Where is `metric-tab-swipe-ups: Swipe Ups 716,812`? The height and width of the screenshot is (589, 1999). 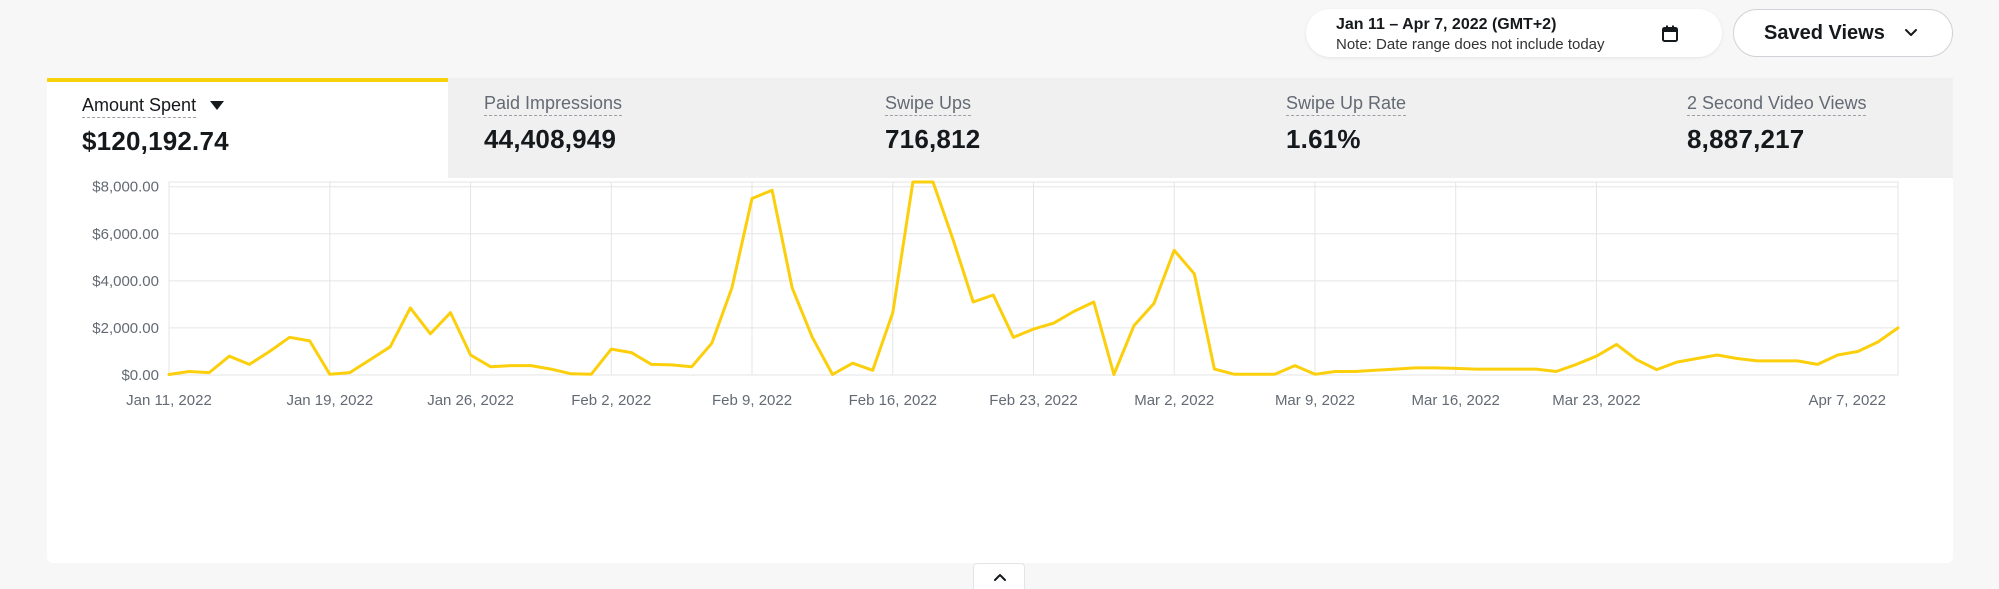
metric-tab-swipe-ups: Swipe Ups 716,812 is located at coordinates (1049, 128).